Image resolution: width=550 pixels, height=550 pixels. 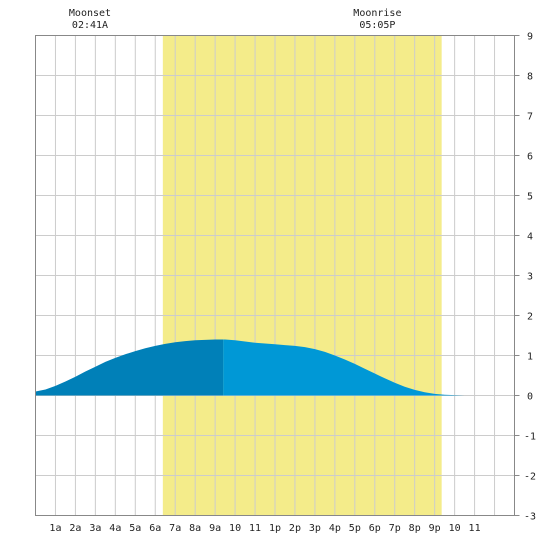 What do you see at coordinates (369, 367) in the screenshot?
I see `tide-area-afternoon` at bounding box center [369, 367].